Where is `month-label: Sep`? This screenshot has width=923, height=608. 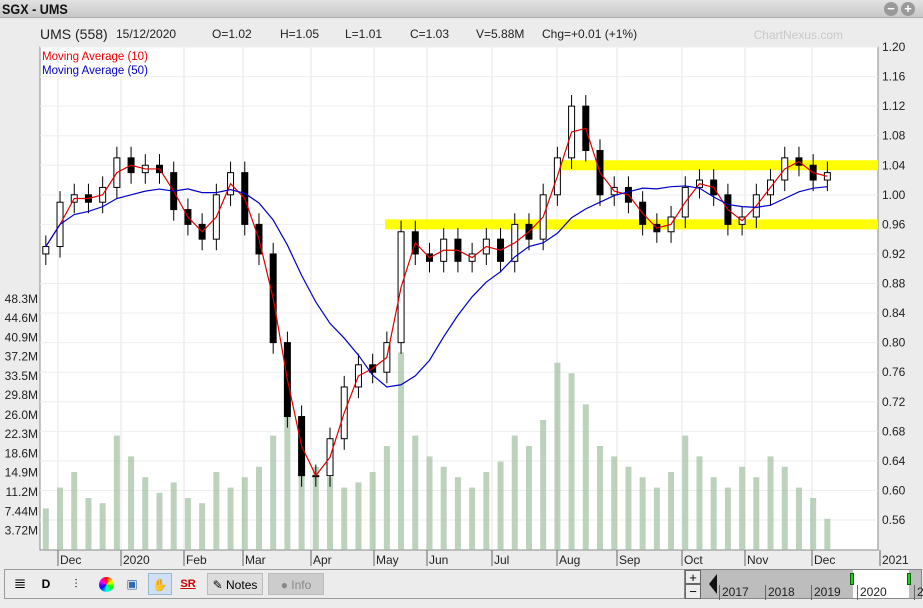
month-label: Sep is located at coordinates (630, 560).